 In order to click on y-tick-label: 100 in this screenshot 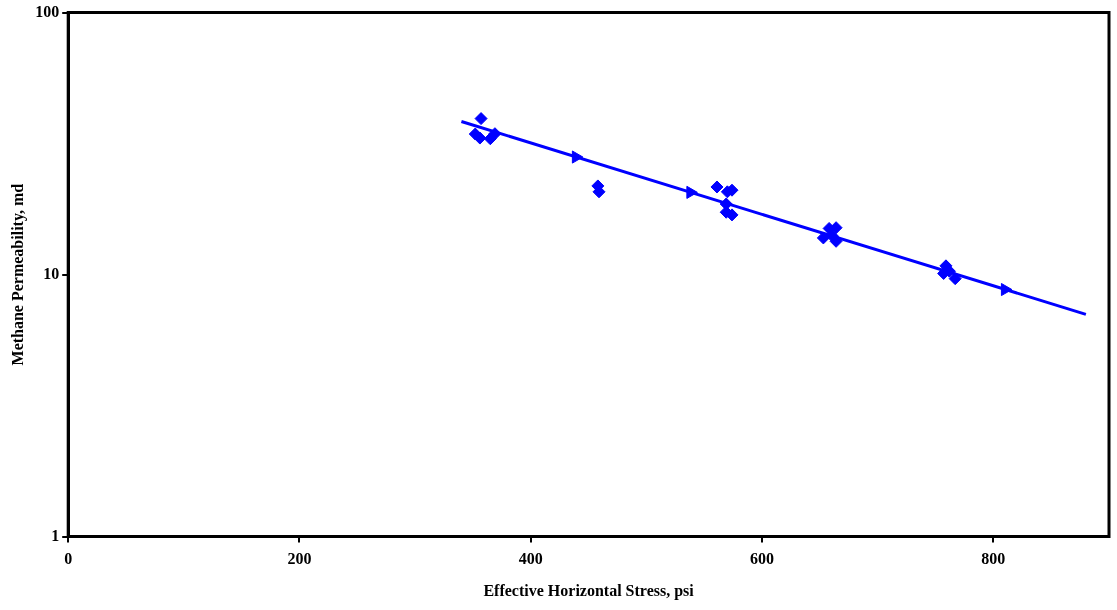, I will do `click(47, 11)`.